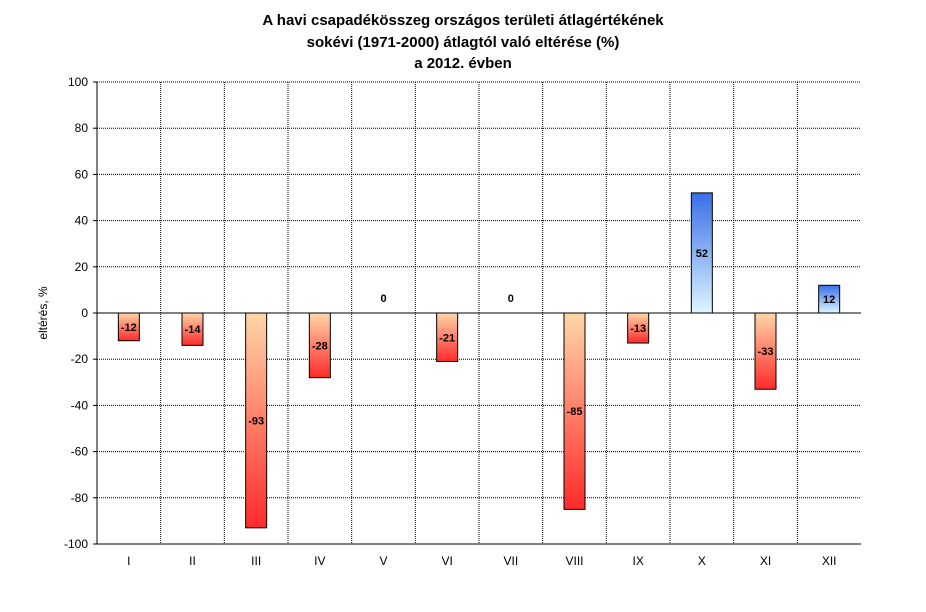 This screenshot has width=926, height=612. I want to click on data-label-I: -12, so click(129, 328).